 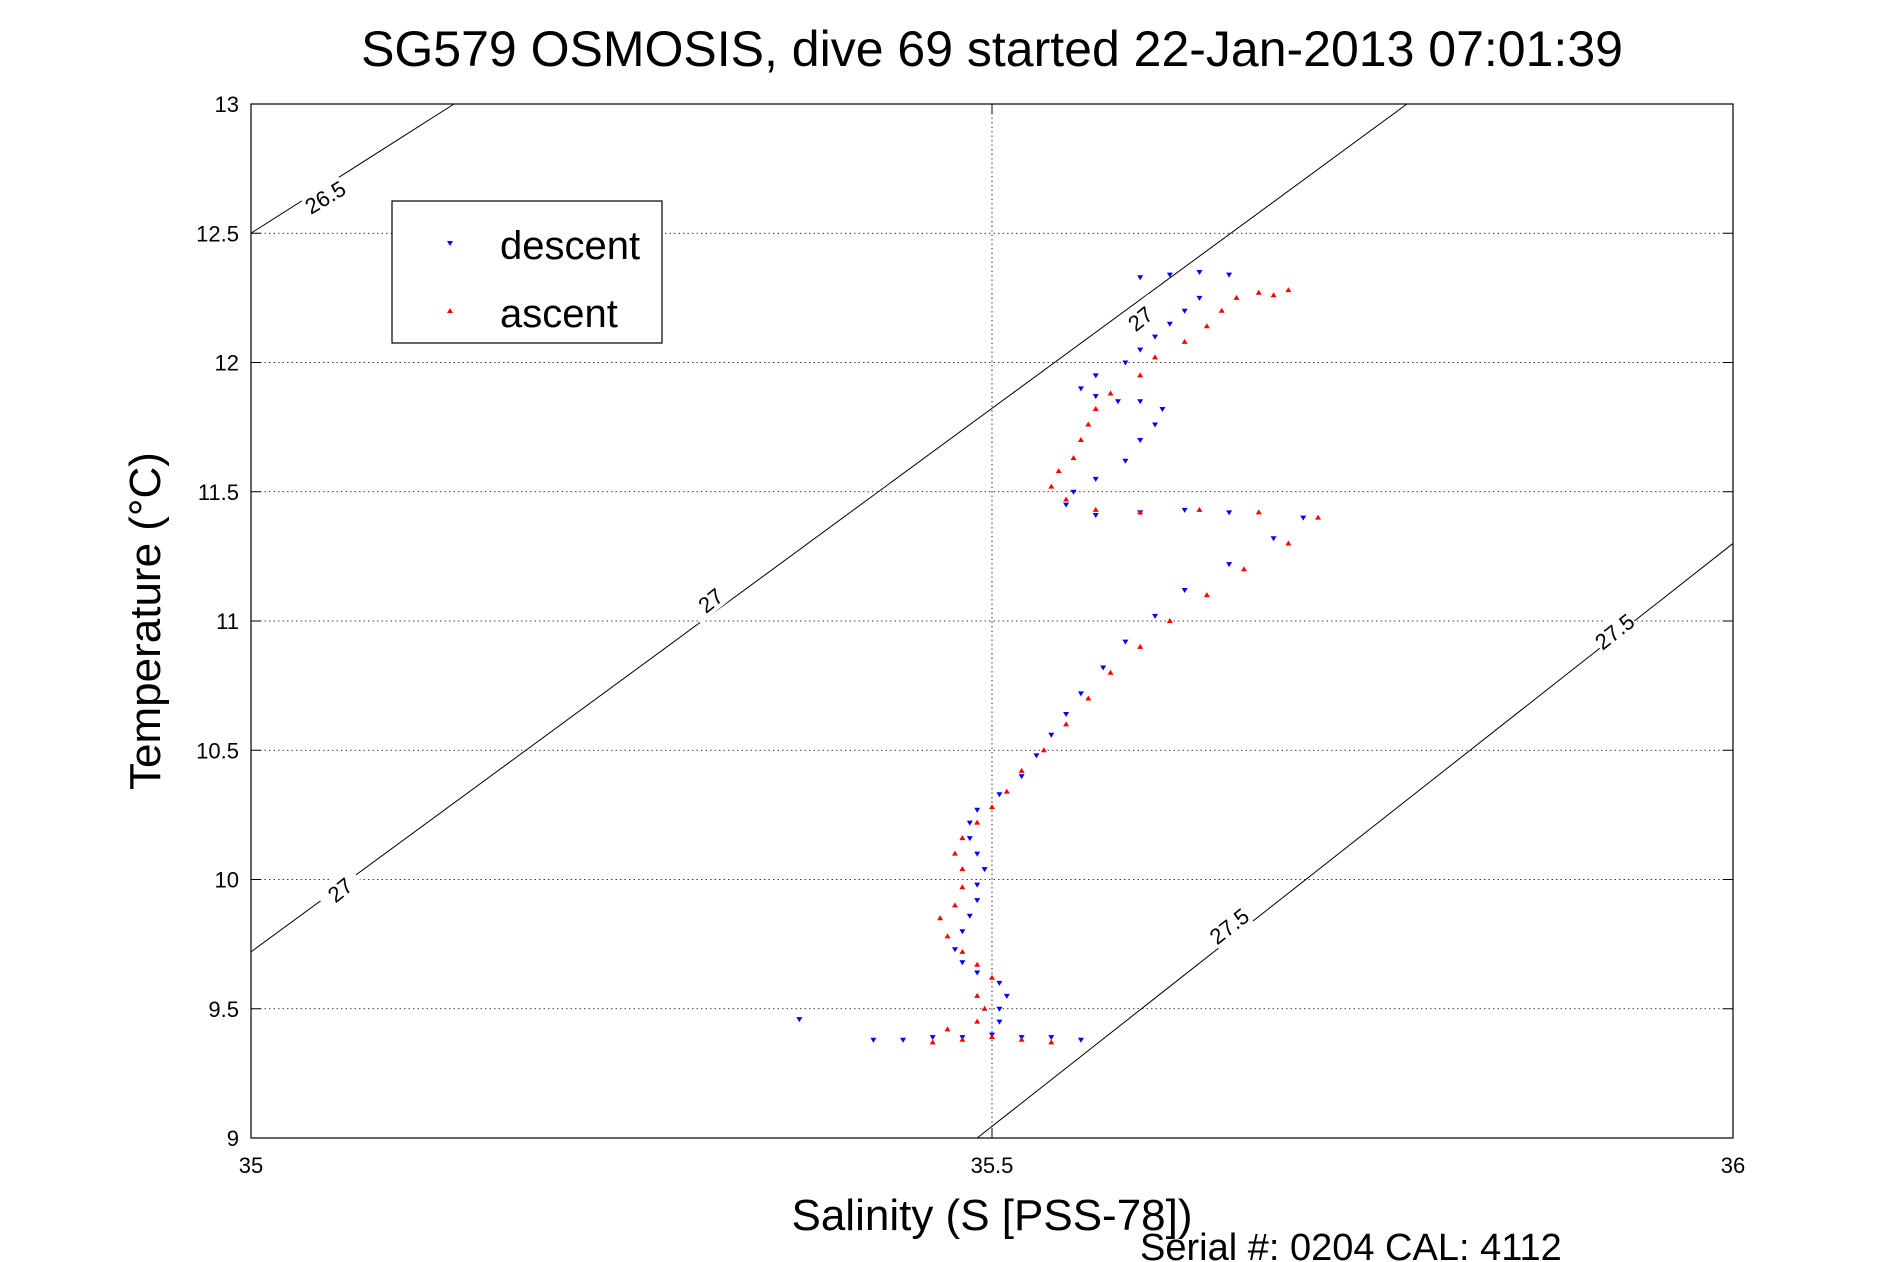 I want to click on legend-box, so click(x=527, y=272).